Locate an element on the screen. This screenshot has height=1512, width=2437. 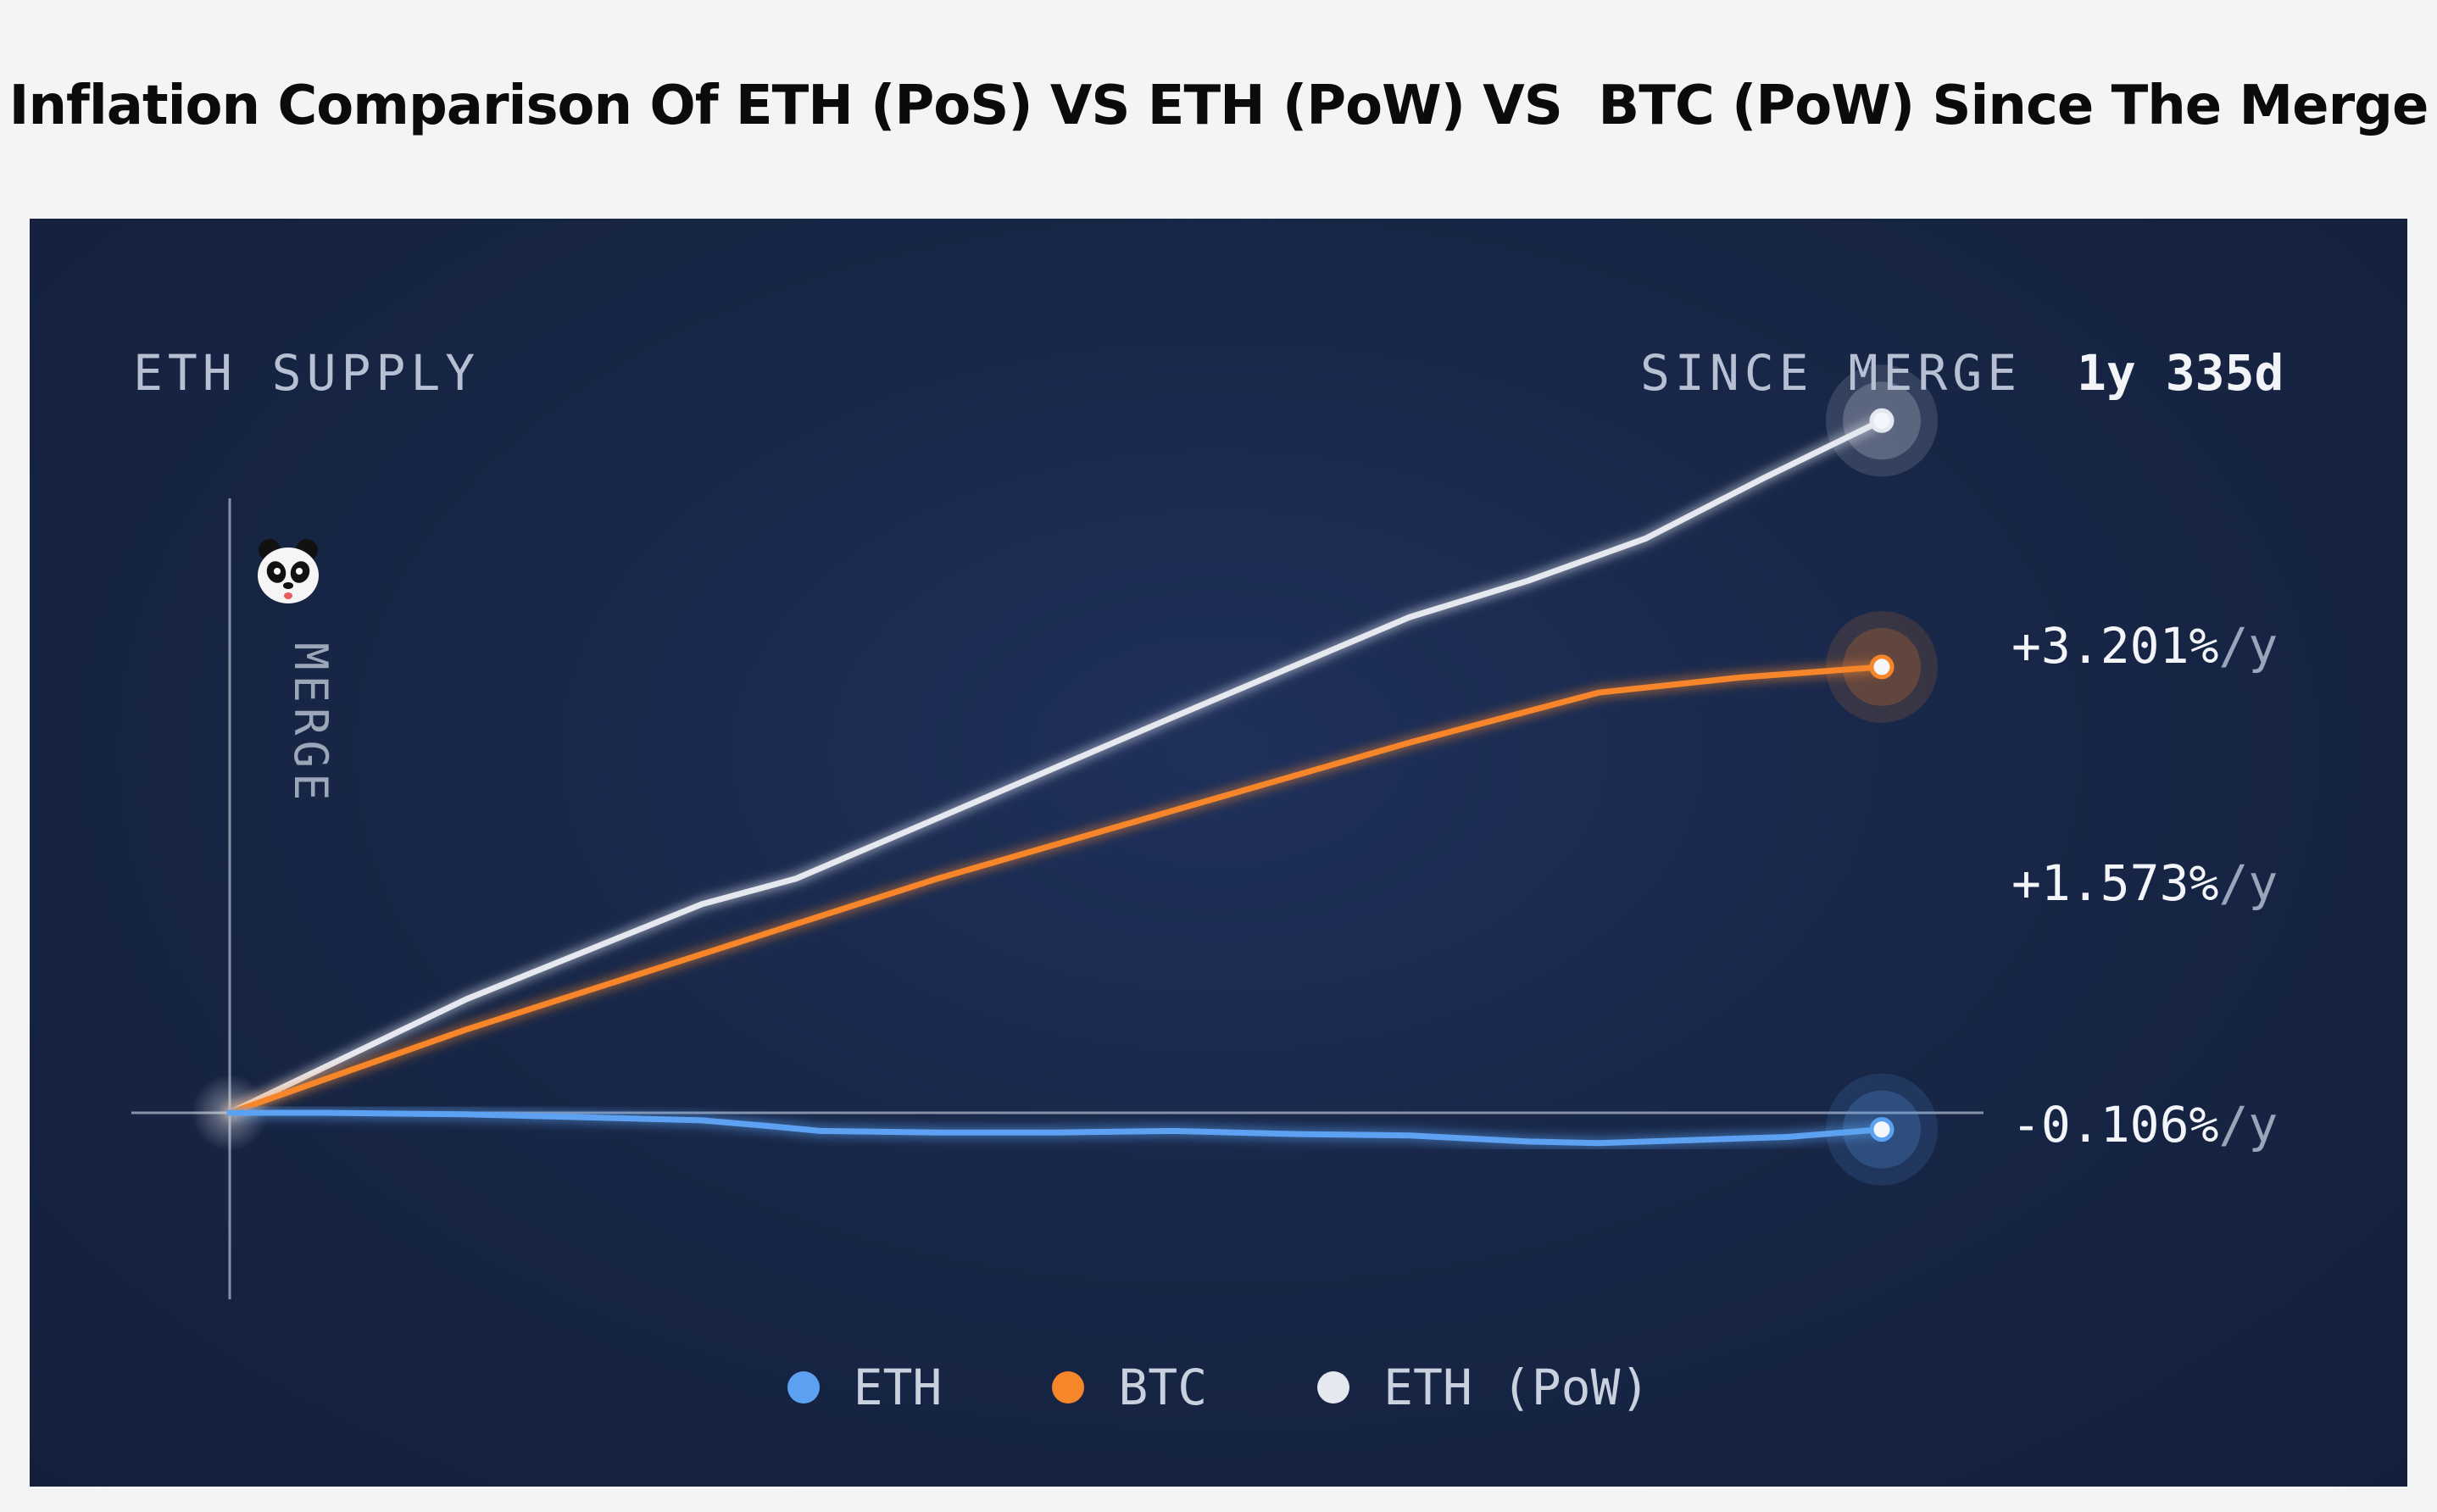
legend-dot-btc is located at coordinates (1068, 1387).